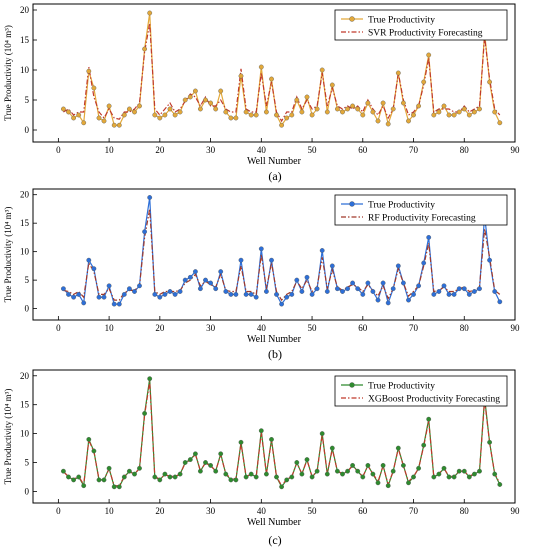  I want to click on y-tick-label: 5, so click(27, 463).